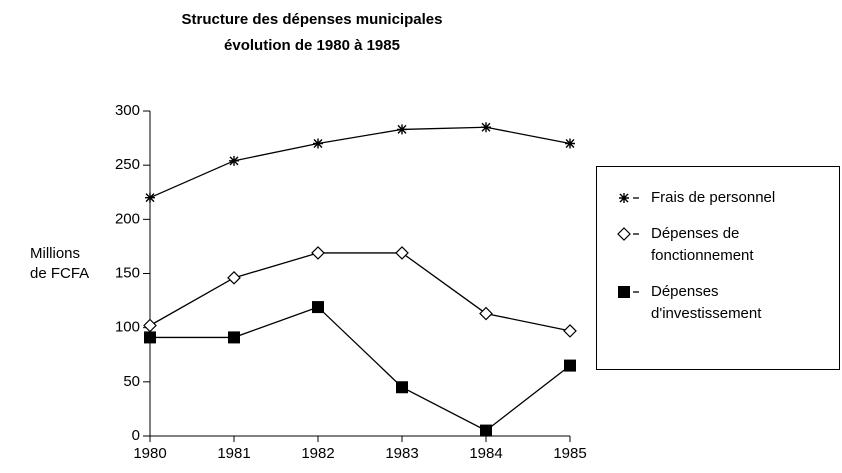 The width and height of the screenshot is (842, 473). I want to click on legend-entry: Dépenses de fonctionnement, so click(723, 245).